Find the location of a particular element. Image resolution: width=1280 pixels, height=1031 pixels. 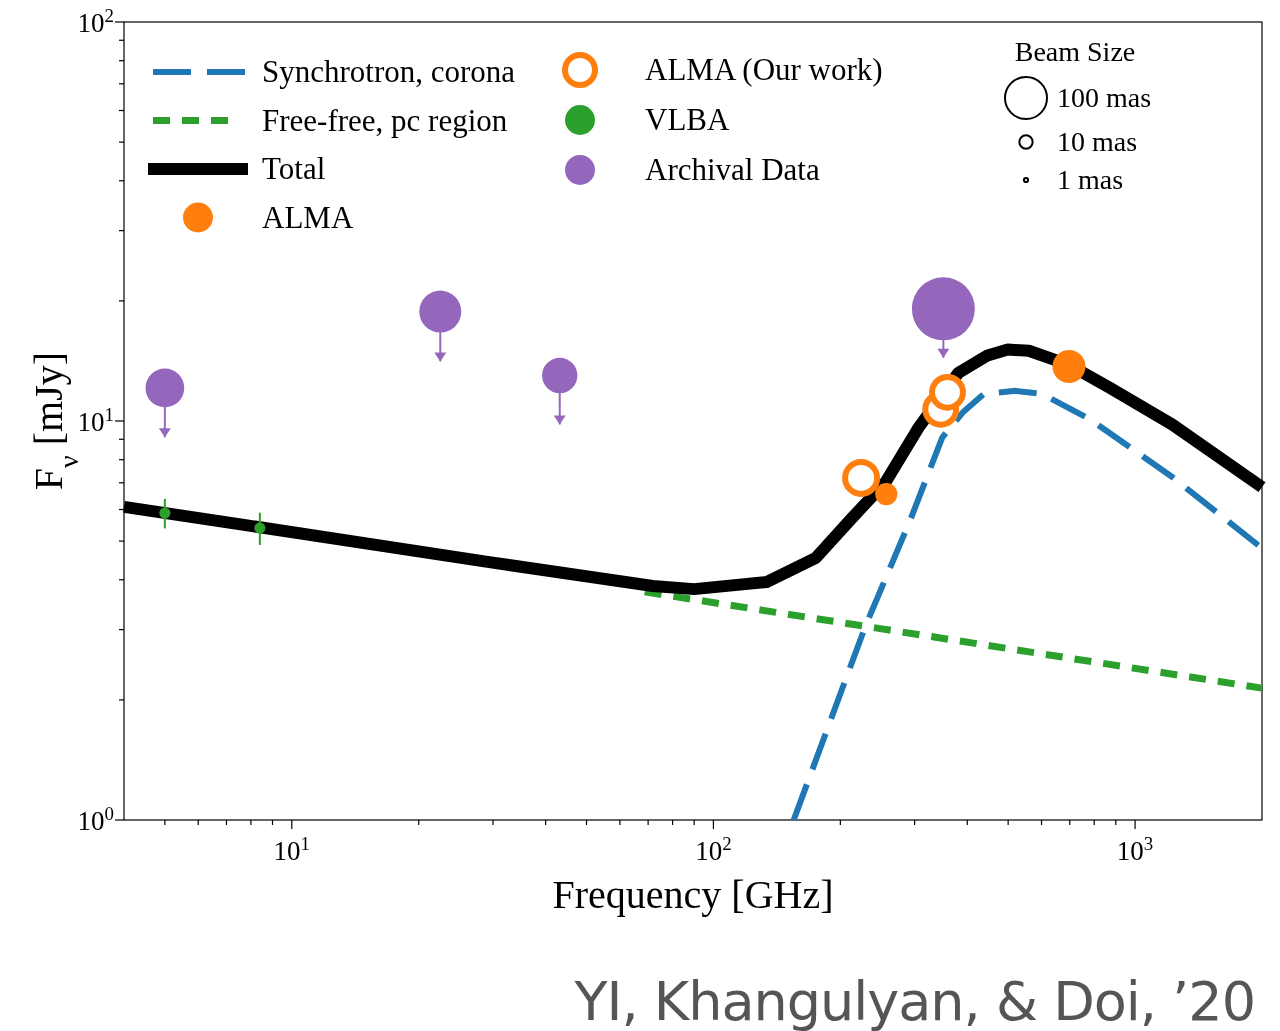

x-tick-label: 10$^{3}$ is located at coordinates (1135, 849).